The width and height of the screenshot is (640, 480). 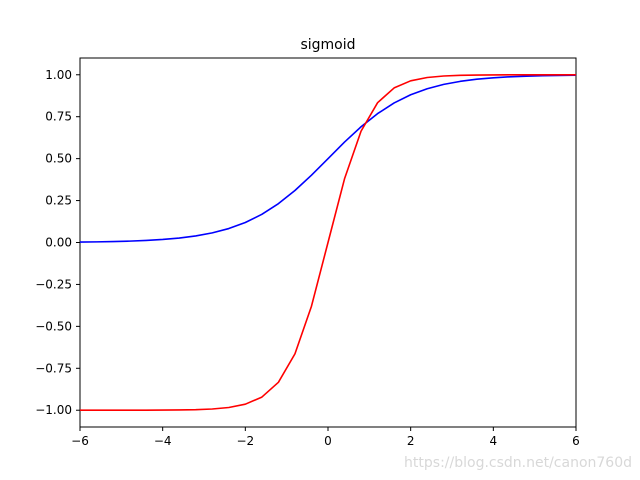 What do you see at coordinates (58, 75) in the screenshot?
I see `y-tick-label: 1.00` at bounding box center [58, 75].